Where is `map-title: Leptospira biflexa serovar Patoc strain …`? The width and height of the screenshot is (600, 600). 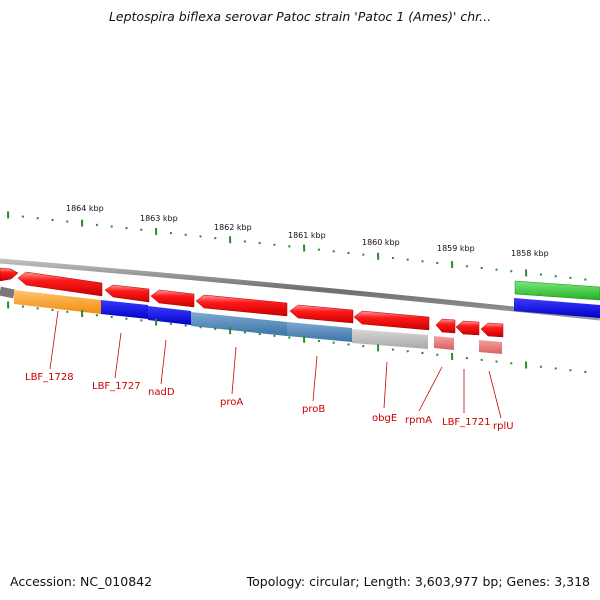 map-title: Leptospira biflexa serovar Patoc strain … is located at coordinates (300, 16).